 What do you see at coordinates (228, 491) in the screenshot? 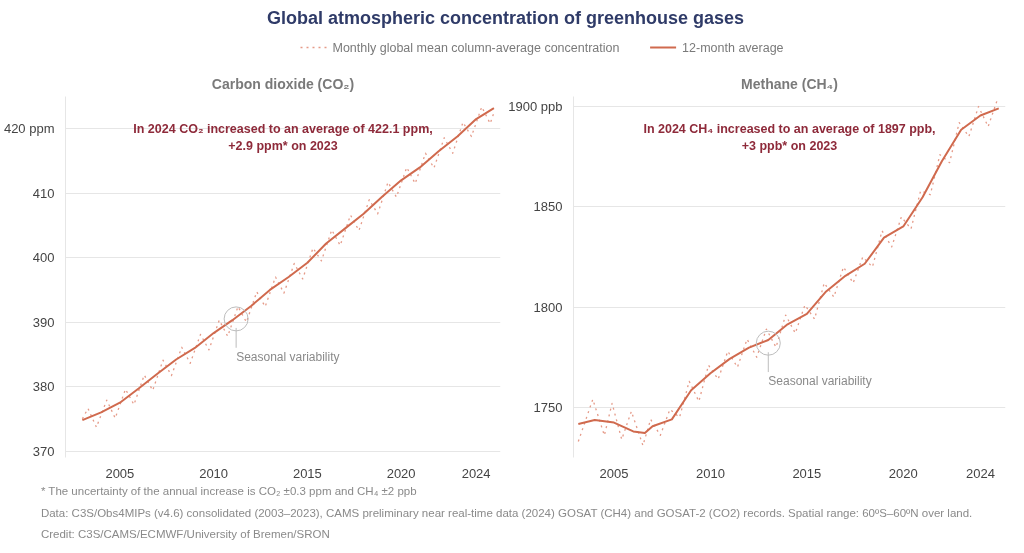
I see `text: * The uncertainty of the annual increase is CO₂ ±0.3 ppm and CH₄ ±2 ppb` at bounding box center [228, 491].